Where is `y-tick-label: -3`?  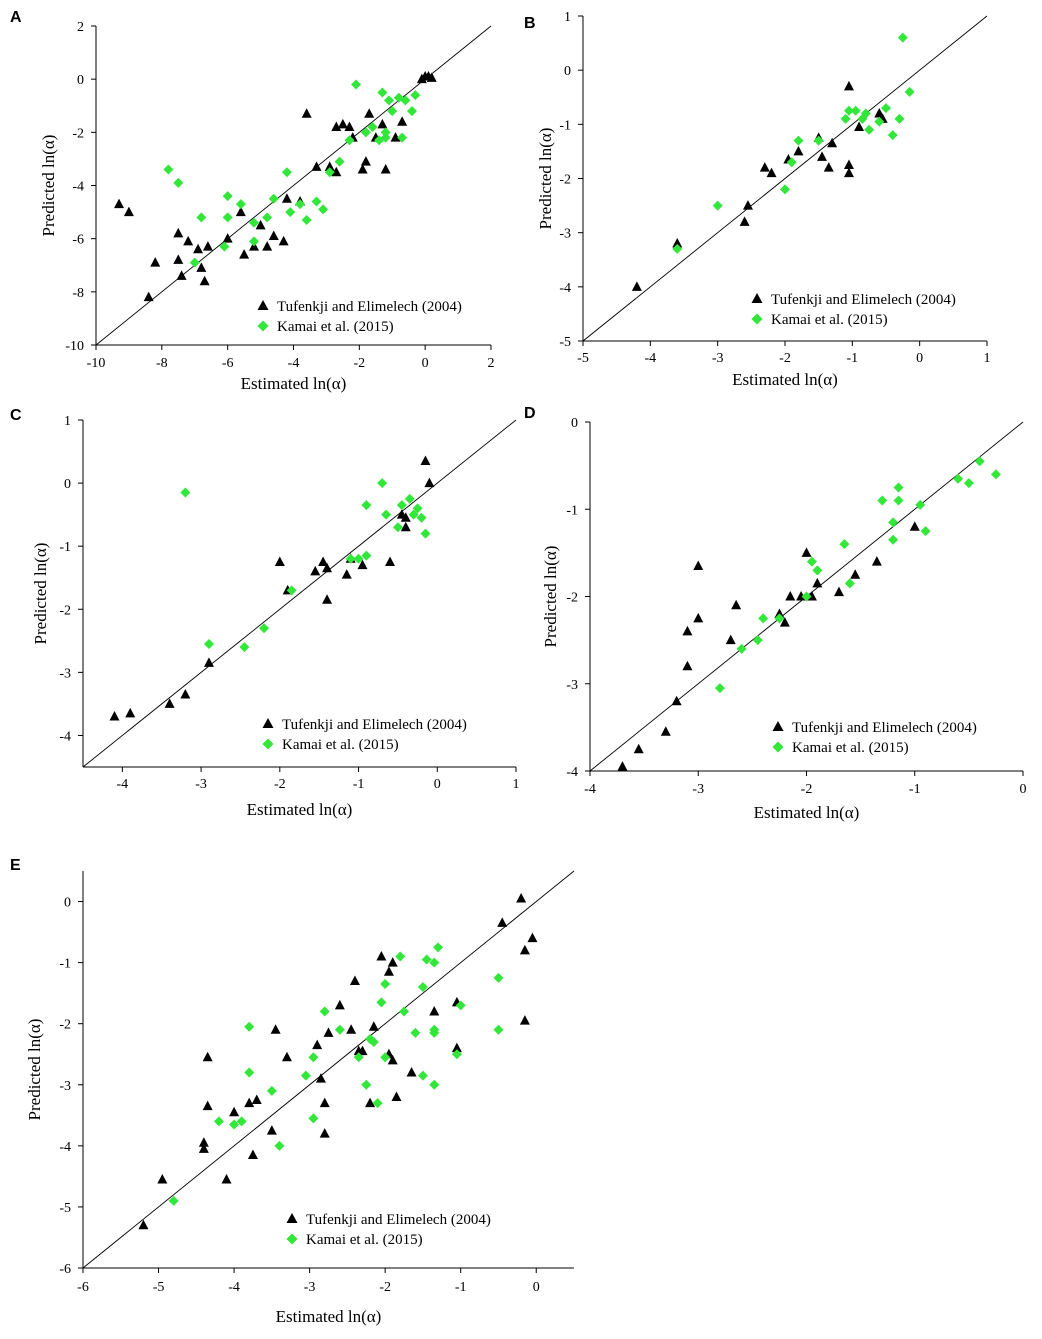 y-tick-label: -3 is located at coordinates (572, 685).